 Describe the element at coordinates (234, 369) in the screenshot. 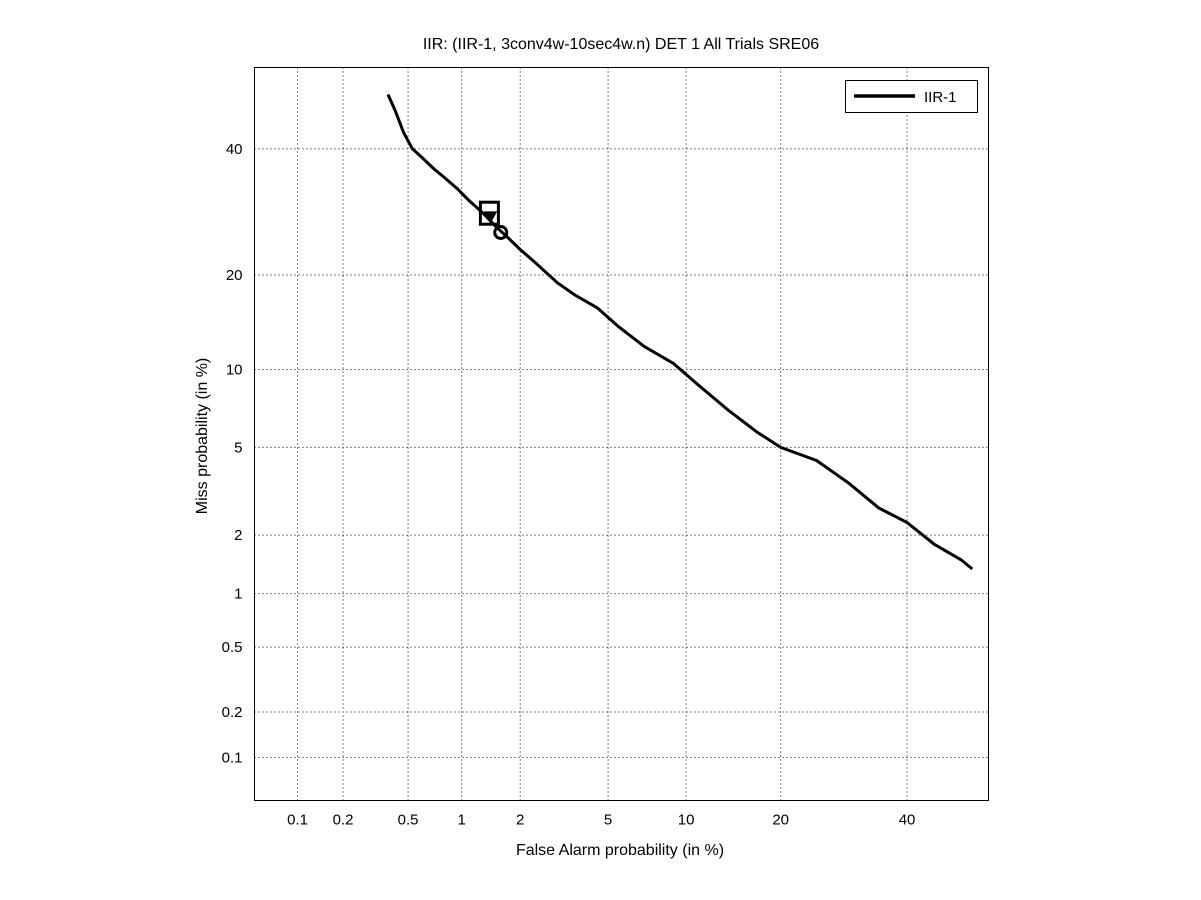

I see `y-tick-label: 10` at that location.